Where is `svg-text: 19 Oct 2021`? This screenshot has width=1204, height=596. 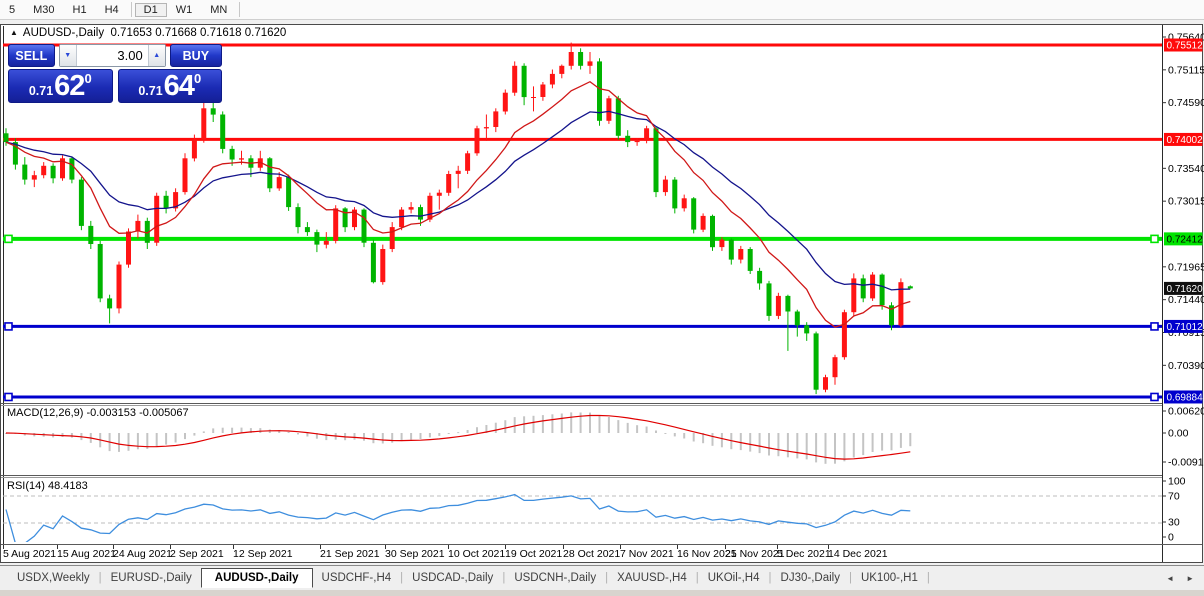 svg-text: 19 Oct 2021 is located at coordinates (533, 554).